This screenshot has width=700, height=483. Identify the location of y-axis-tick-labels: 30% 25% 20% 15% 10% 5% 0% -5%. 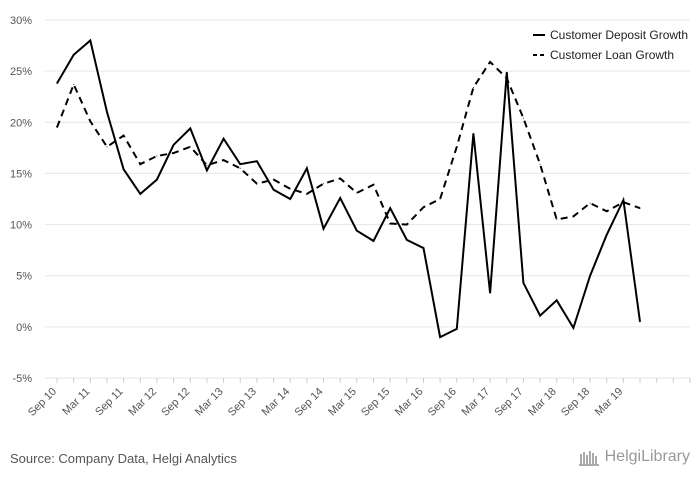
(21, 200).